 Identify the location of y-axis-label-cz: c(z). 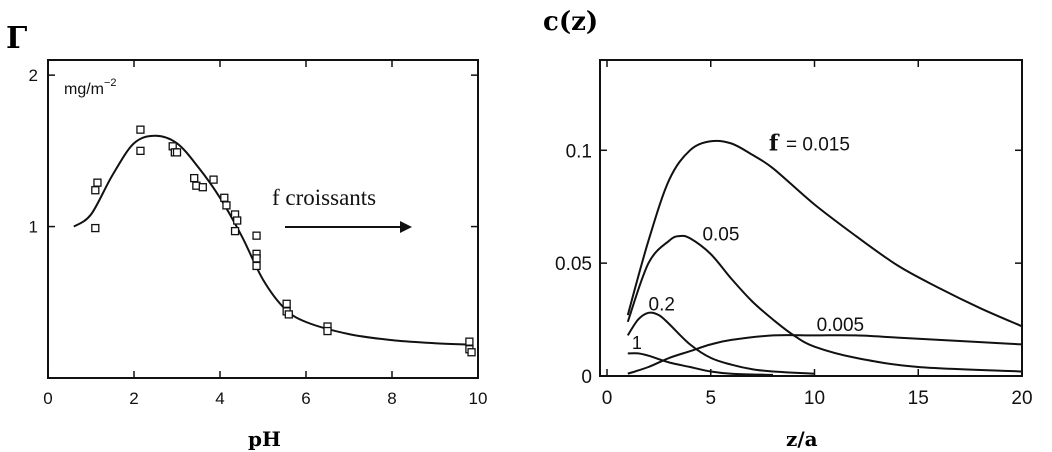
(570, 22).